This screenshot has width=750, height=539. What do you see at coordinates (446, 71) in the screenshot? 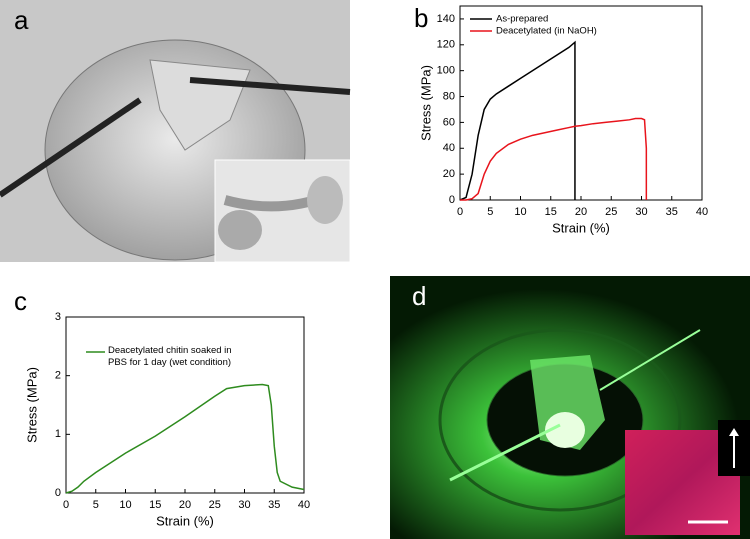
I see `y-tick-label: 100` at bounding box center [446, 71].